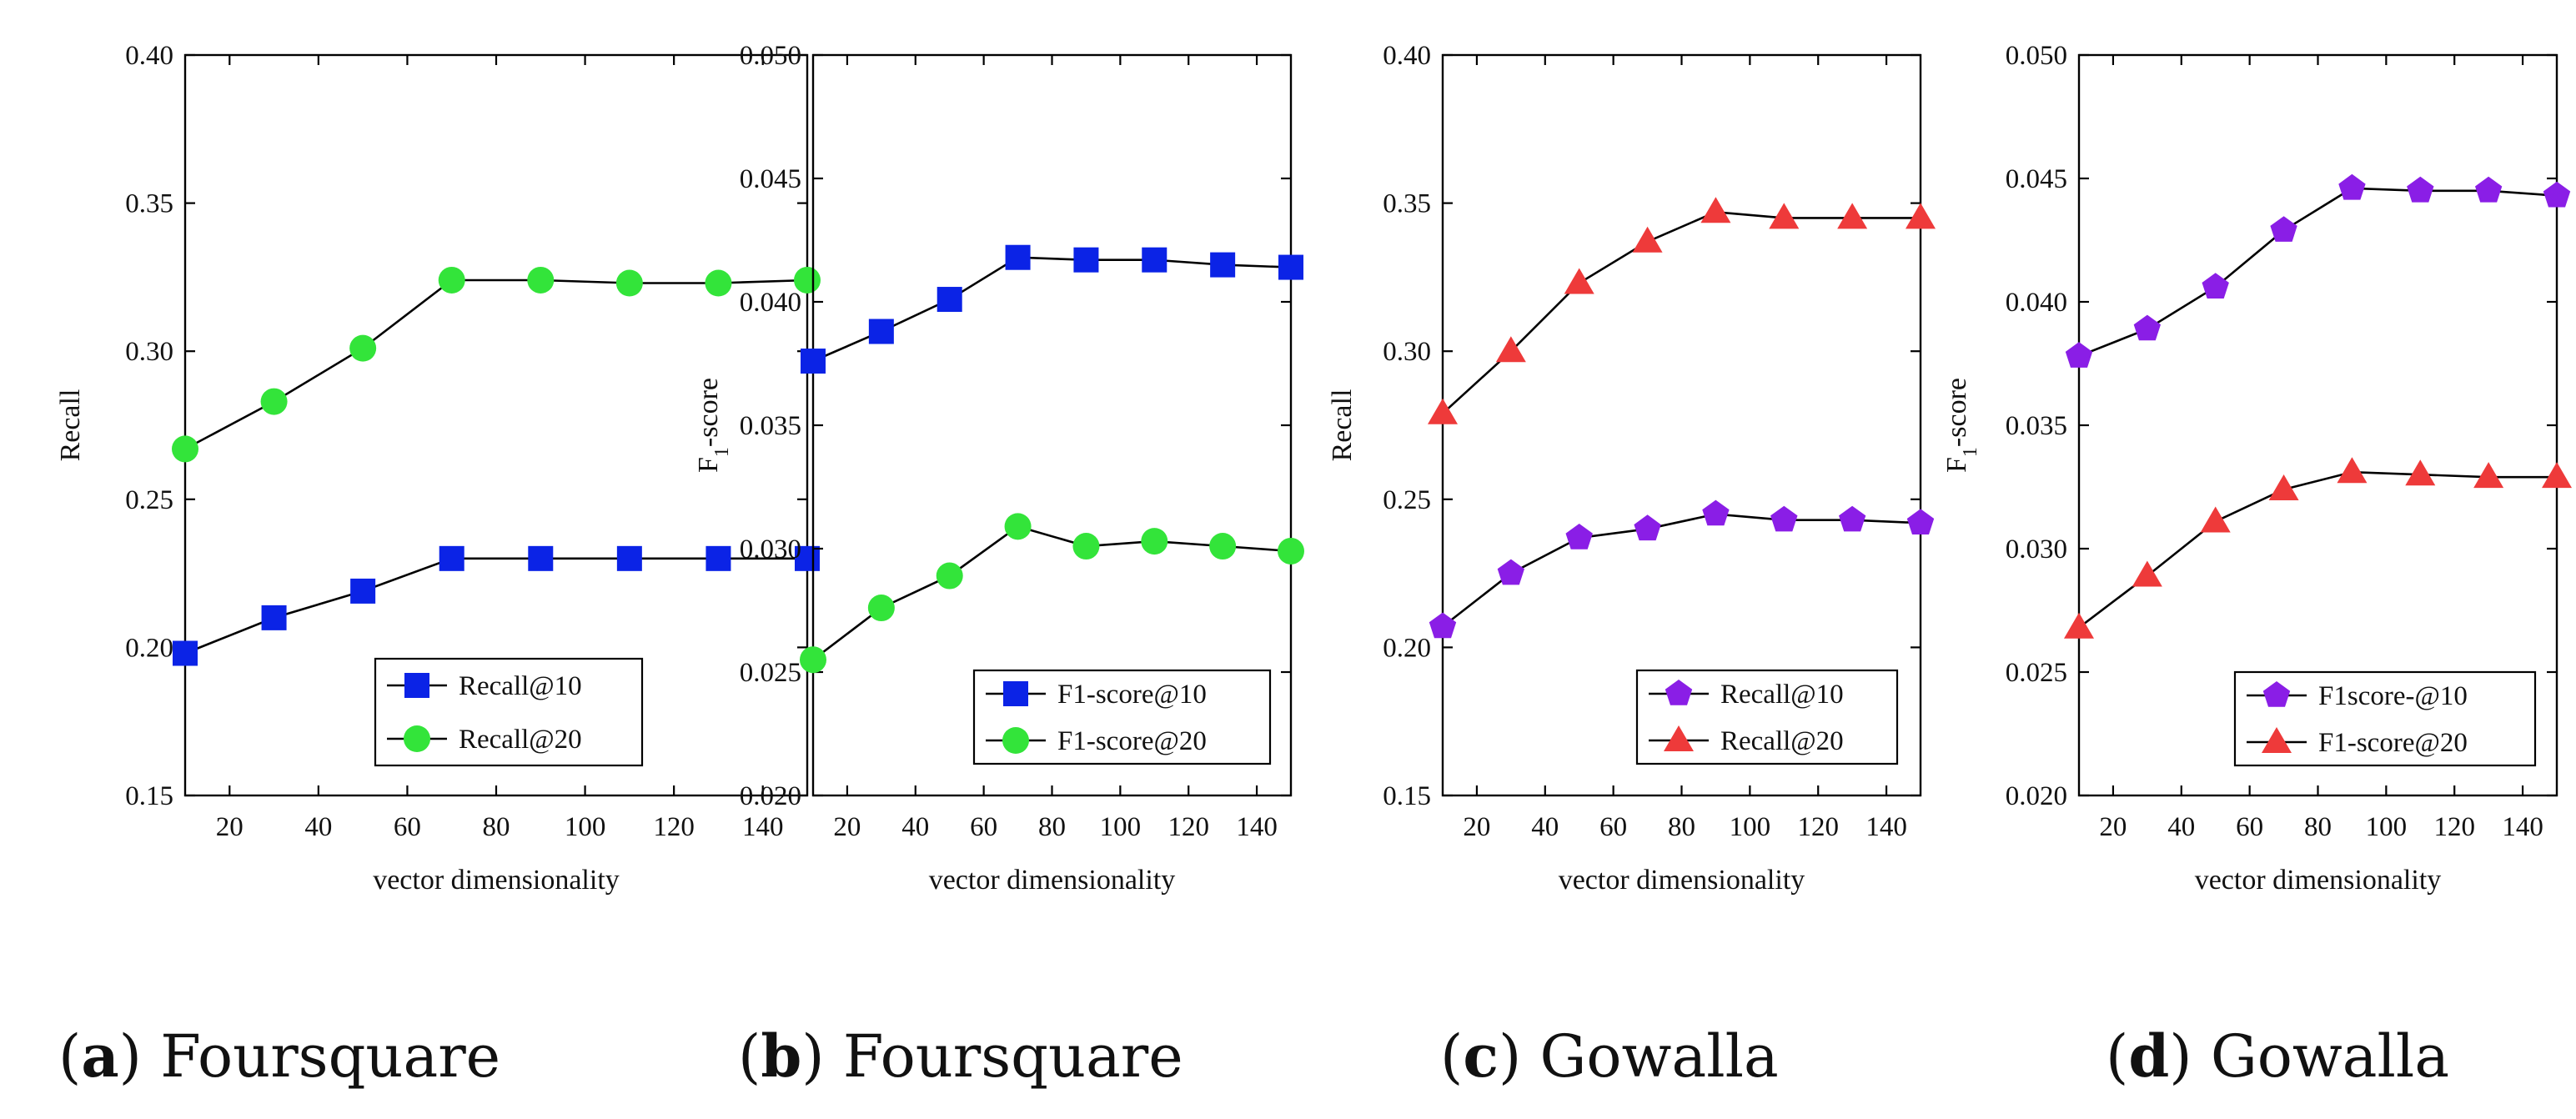 This screenshot has width=2576, height=1119. Describe the element at coordinates (279, 1056) in the screenshot. I see `caption-a: (a) Foursquare` at that location.